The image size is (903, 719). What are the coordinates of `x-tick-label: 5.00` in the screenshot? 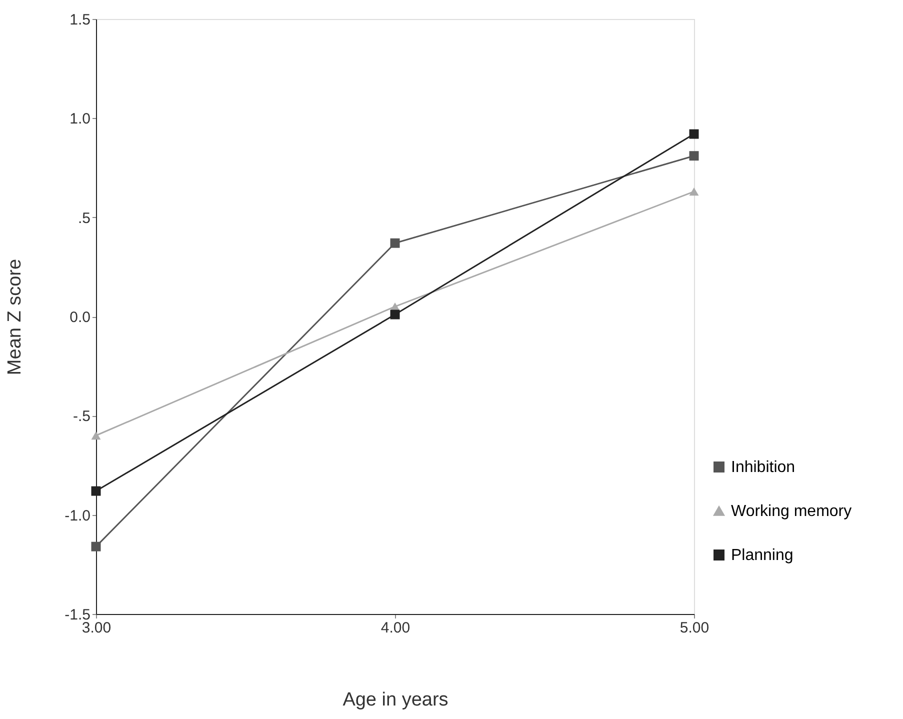 It's located at (695, 628).